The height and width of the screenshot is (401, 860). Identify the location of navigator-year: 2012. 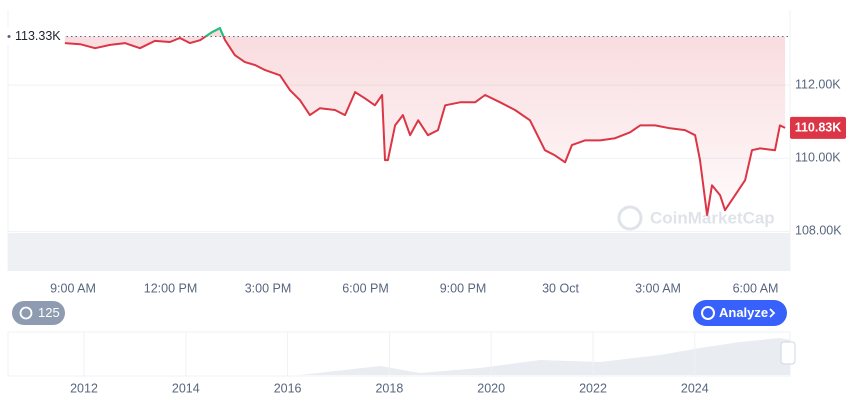
(84, 388).